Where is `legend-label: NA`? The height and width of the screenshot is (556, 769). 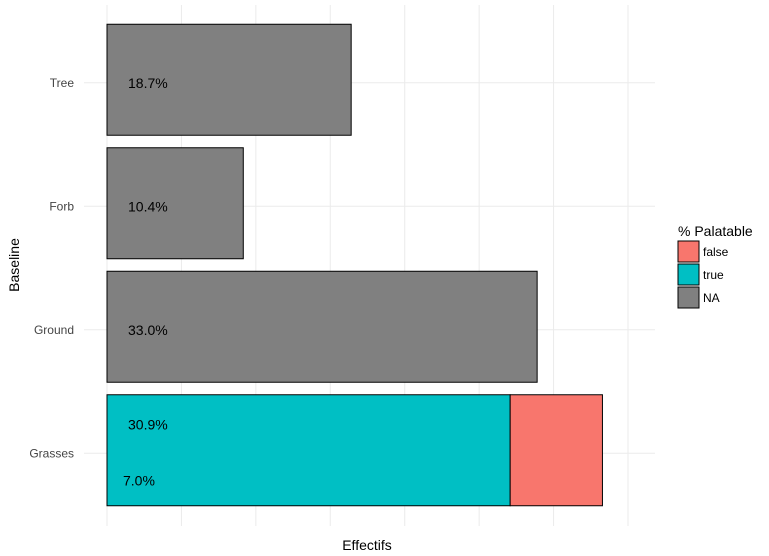
legend-label: NA is located at coordinates (711, 298).